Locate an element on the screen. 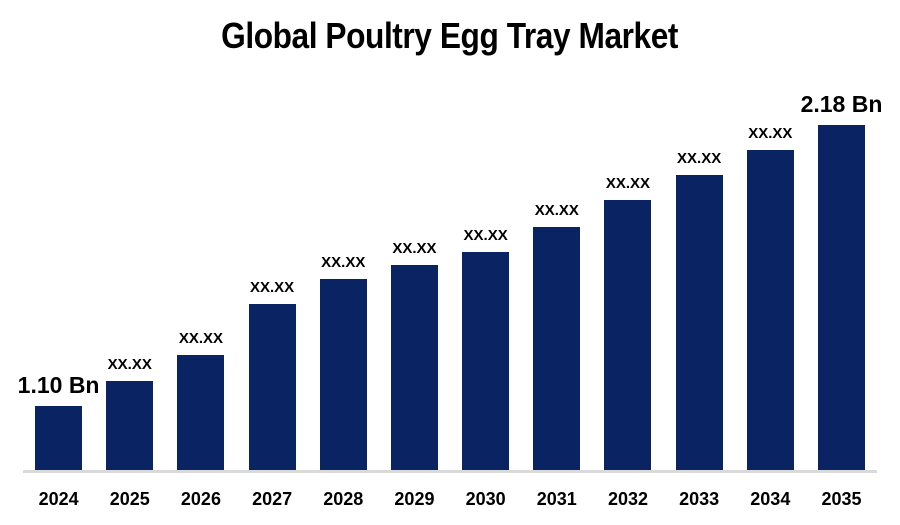  x-tick-2030: 2030 is located at coordinates (485, 499).